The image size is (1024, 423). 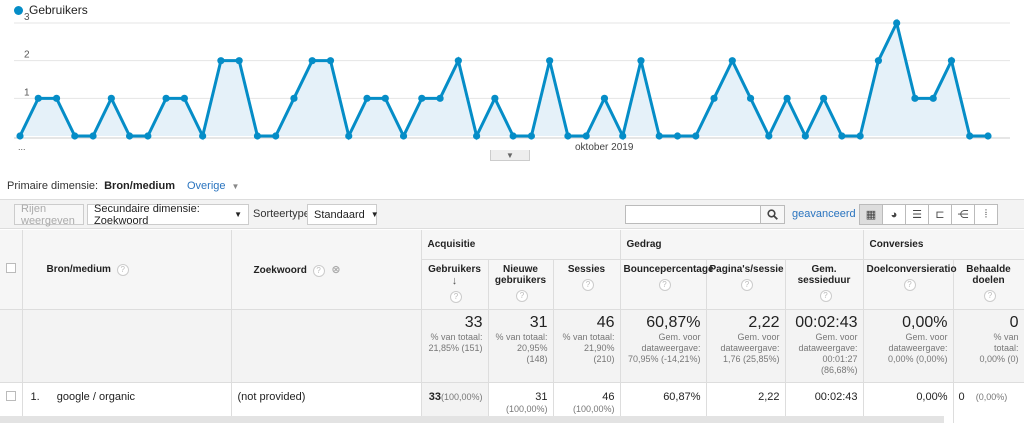 What do you see at coordinates (963, 214) in the screenshot?
I see `term-cloud-view-icon: ⋲` at bounding box center [963, 214].